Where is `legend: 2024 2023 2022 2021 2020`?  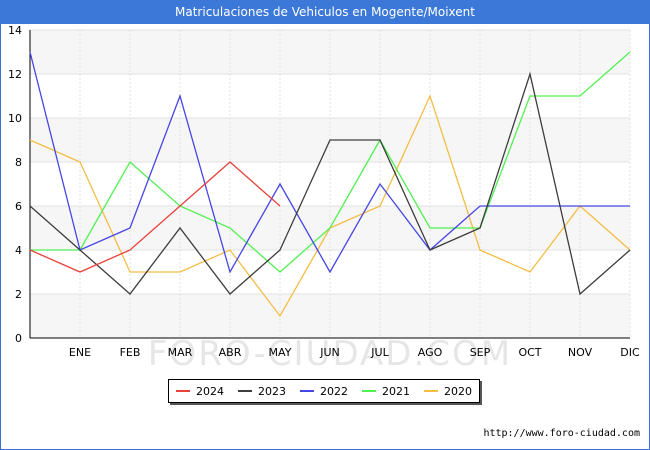
legend: 2024 2023 2022 2021 2020 is located at coordinates (324, 391).